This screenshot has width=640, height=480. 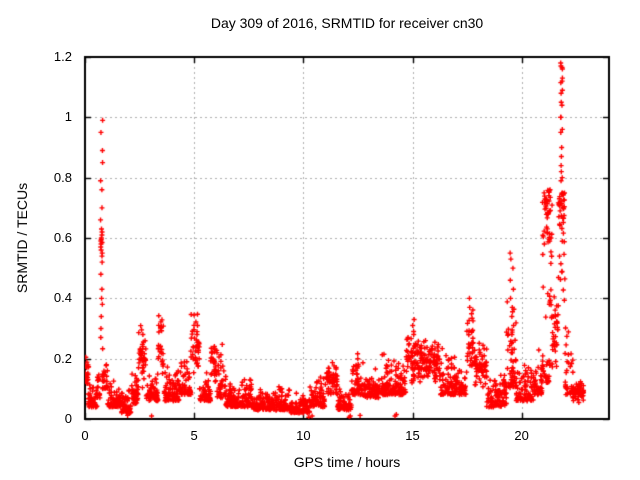 What do you see at coordinates (62, 56) in the screenshot?
I see `y-tick-label: 1.2` at bounding box center [62, 56].